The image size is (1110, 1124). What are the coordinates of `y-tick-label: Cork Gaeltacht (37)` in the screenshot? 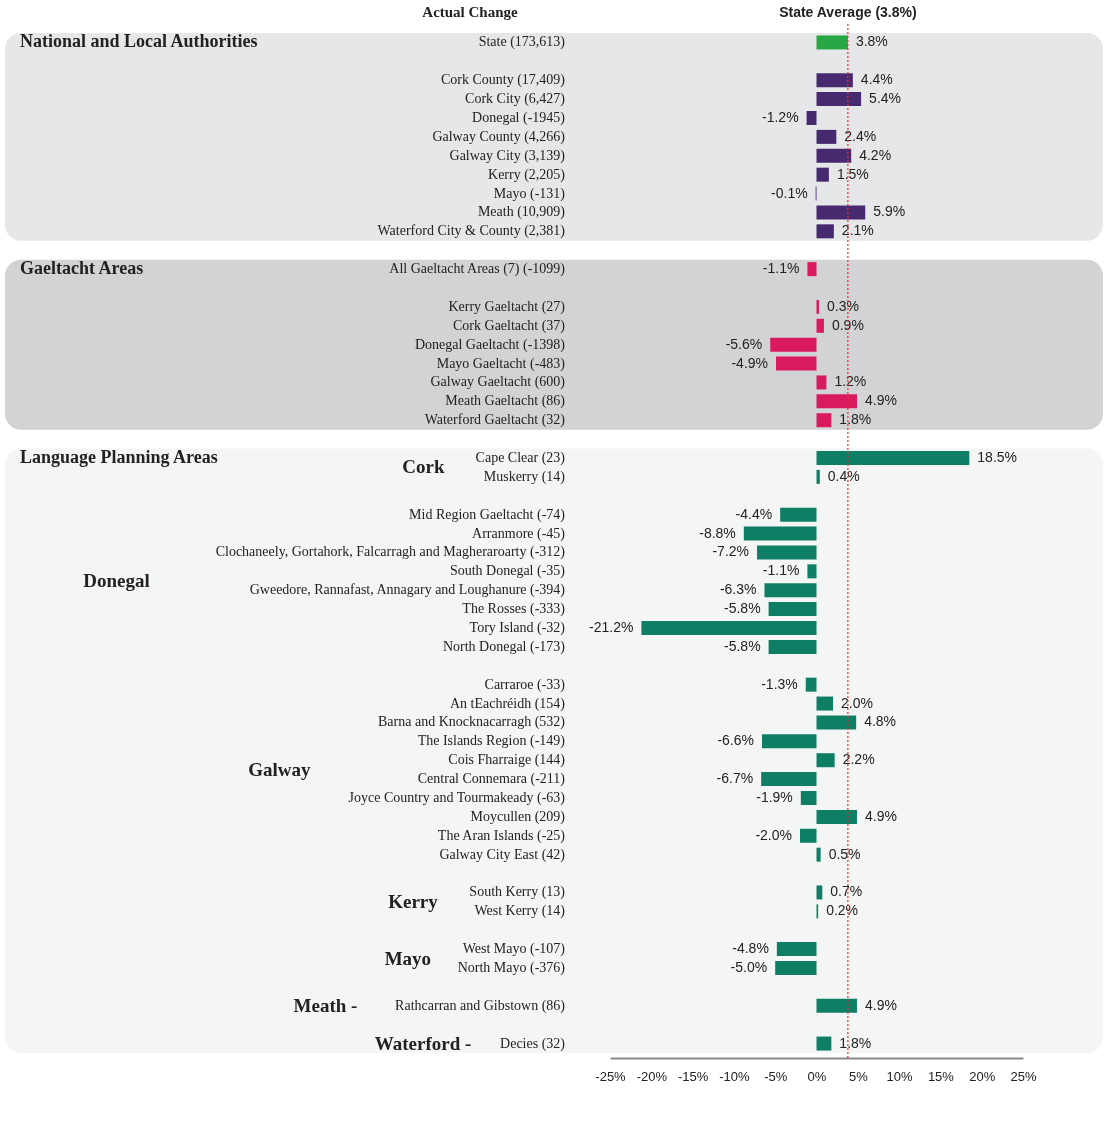 It's located at (509, 325).